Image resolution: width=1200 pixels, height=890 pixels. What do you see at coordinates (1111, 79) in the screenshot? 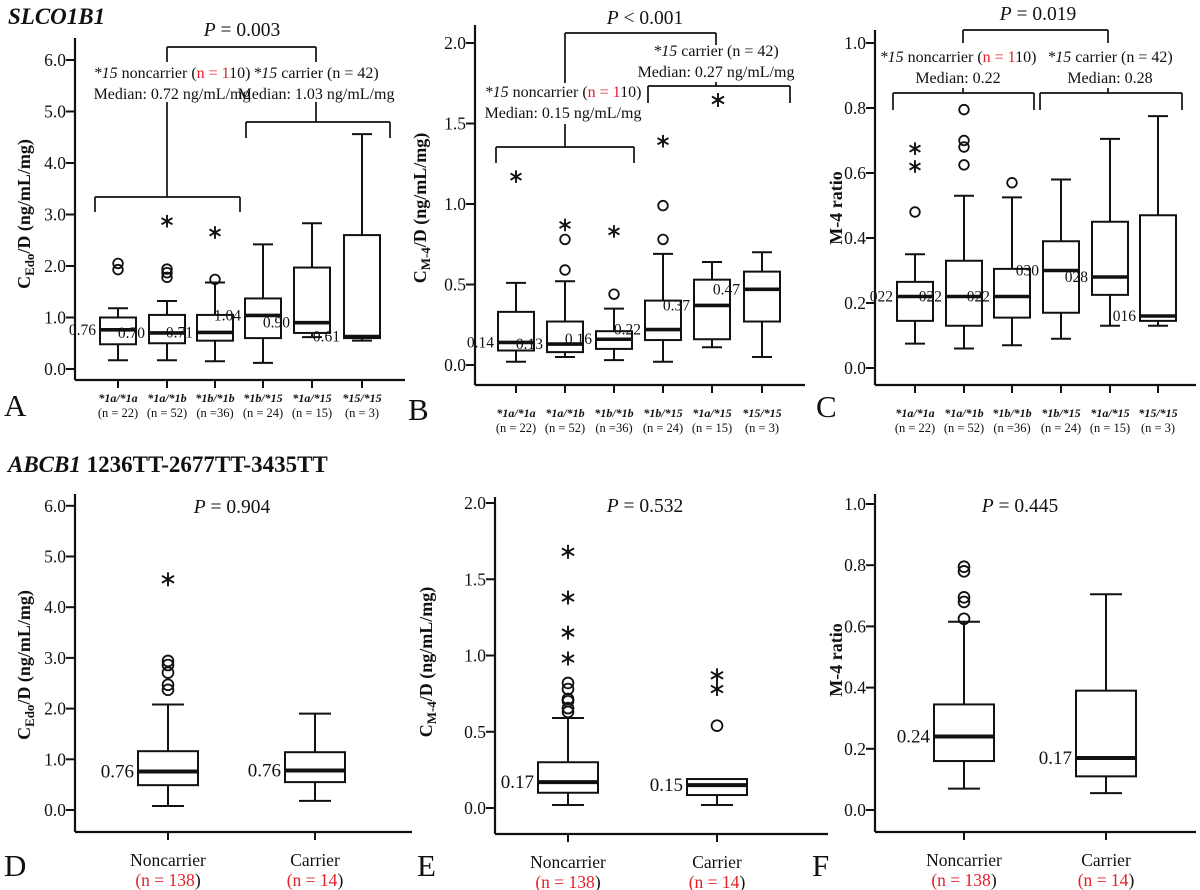
I see `group-annotation: *15 carrier (n = 42) Median: 0.28` at bounding box center [1111, 79].